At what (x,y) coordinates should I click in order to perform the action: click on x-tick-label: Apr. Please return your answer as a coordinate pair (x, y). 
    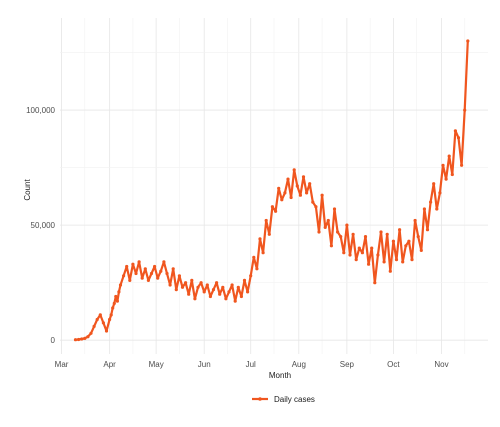
    Looking at the image, I should click on (109, 364).